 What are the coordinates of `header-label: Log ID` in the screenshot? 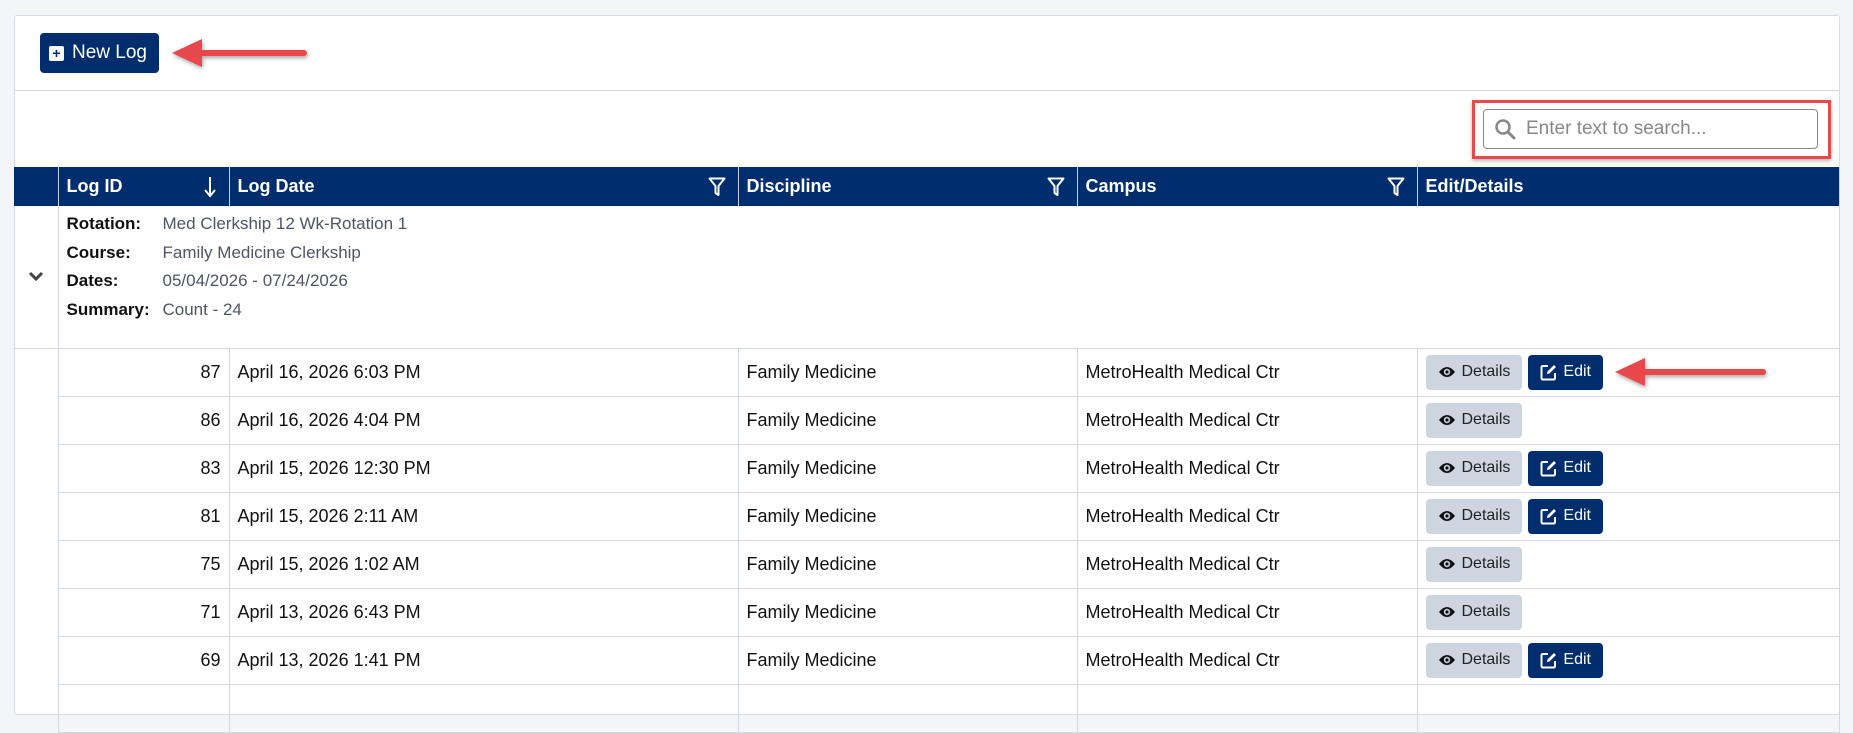 It's located at (94, 186).